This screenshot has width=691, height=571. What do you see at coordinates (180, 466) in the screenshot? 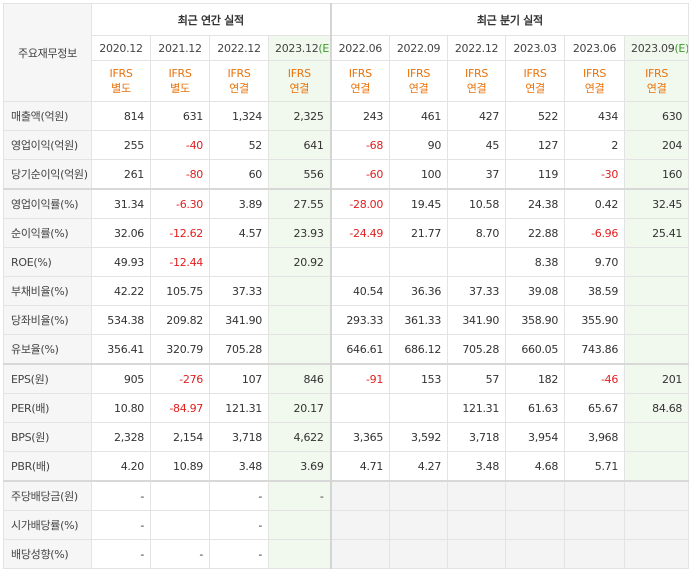
I see `cell: 10.89` at bounding box center [180, 466].